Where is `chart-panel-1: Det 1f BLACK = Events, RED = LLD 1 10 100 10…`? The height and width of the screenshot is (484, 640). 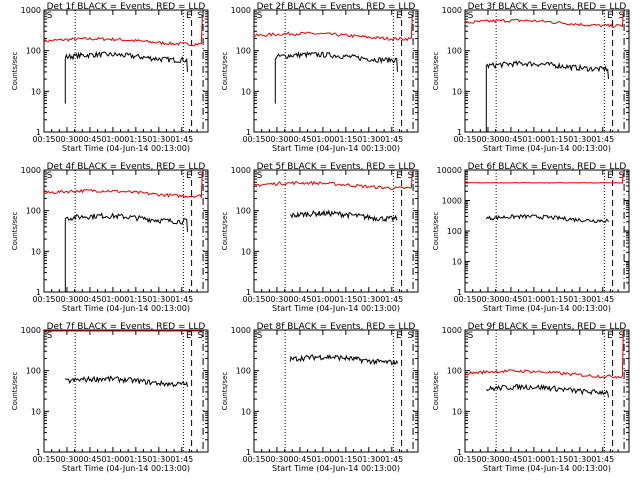
chart-panel-1: Det 1f BLACK = Events, RED = LLD 1 10 100 10… is located at coordinates (110, 77).